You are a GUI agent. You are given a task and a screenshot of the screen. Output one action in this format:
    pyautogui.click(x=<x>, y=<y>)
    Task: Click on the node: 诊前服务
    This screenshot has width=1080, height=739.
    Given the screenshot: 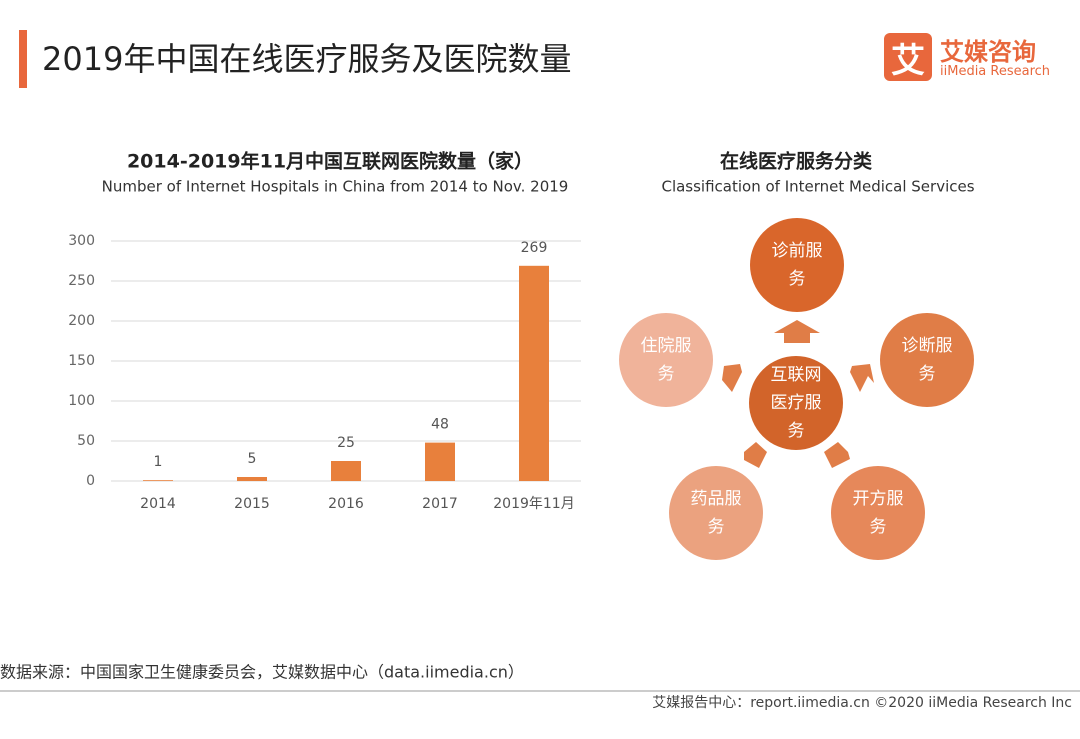 What is the action you would take?
    pyautogui.click(x=797, y=265)
    